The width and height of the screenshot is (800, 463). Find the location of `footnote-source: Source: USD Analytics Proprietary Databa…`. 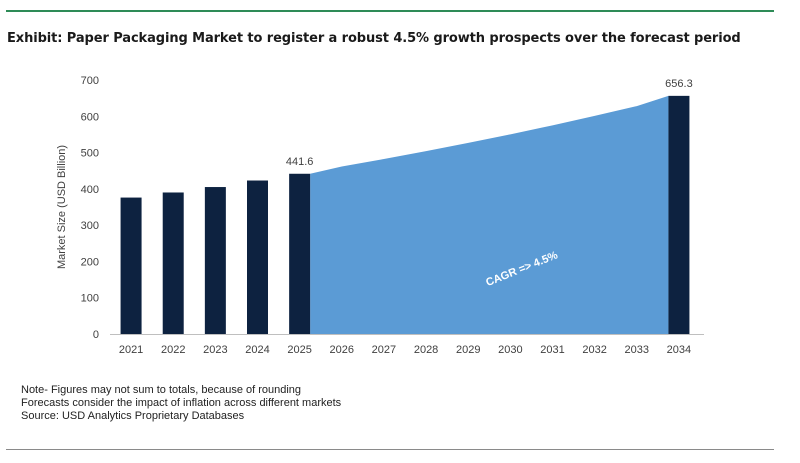

footnote-source: Source: USD Analytics Proprietary Databa… is located at coordinates (133, 416).